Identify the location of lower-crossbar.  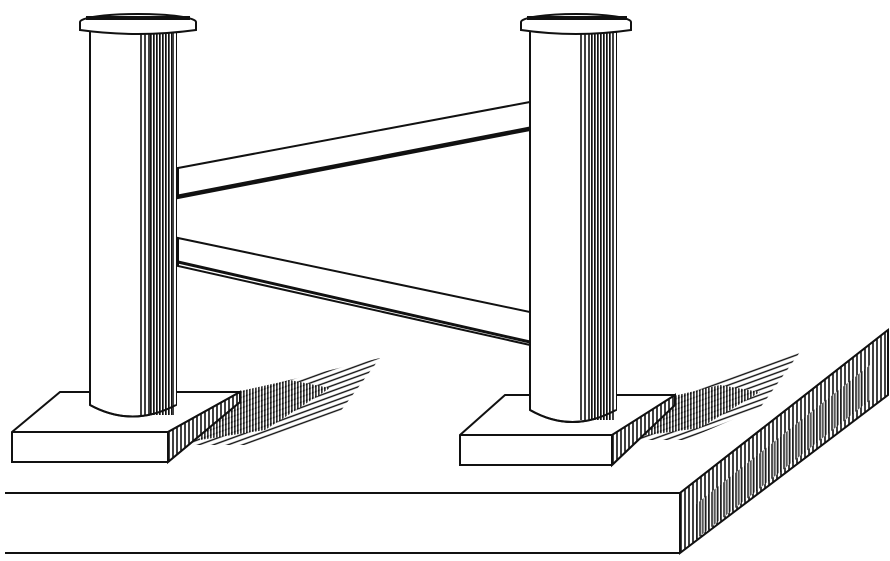
(354, 291).